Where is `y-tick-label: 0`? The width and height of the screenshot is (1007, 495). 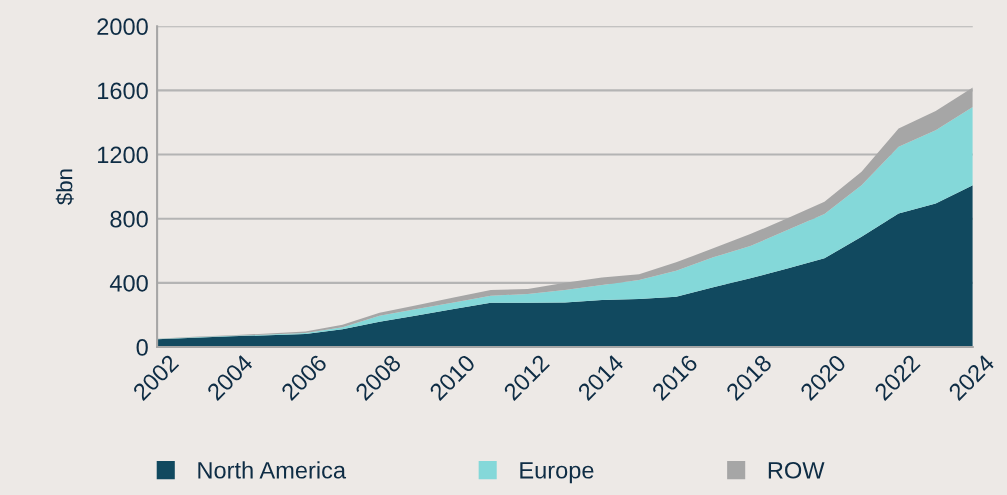 y-tick-label: 0 is located at coordinates (142, 347).